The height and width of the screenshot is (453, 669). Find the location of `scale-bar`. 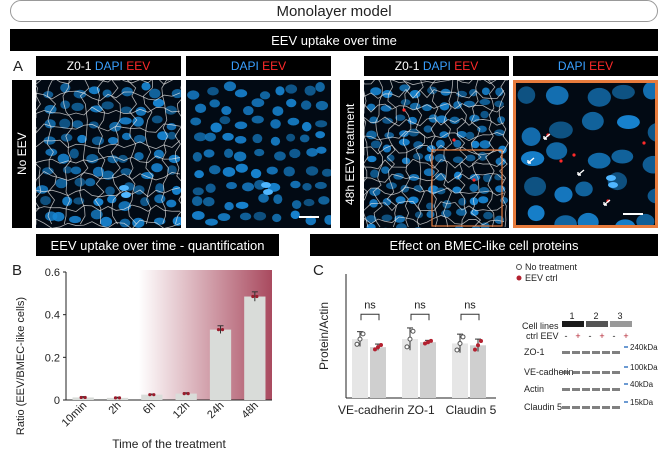

scale-bar is located at coordinates (633, 214).